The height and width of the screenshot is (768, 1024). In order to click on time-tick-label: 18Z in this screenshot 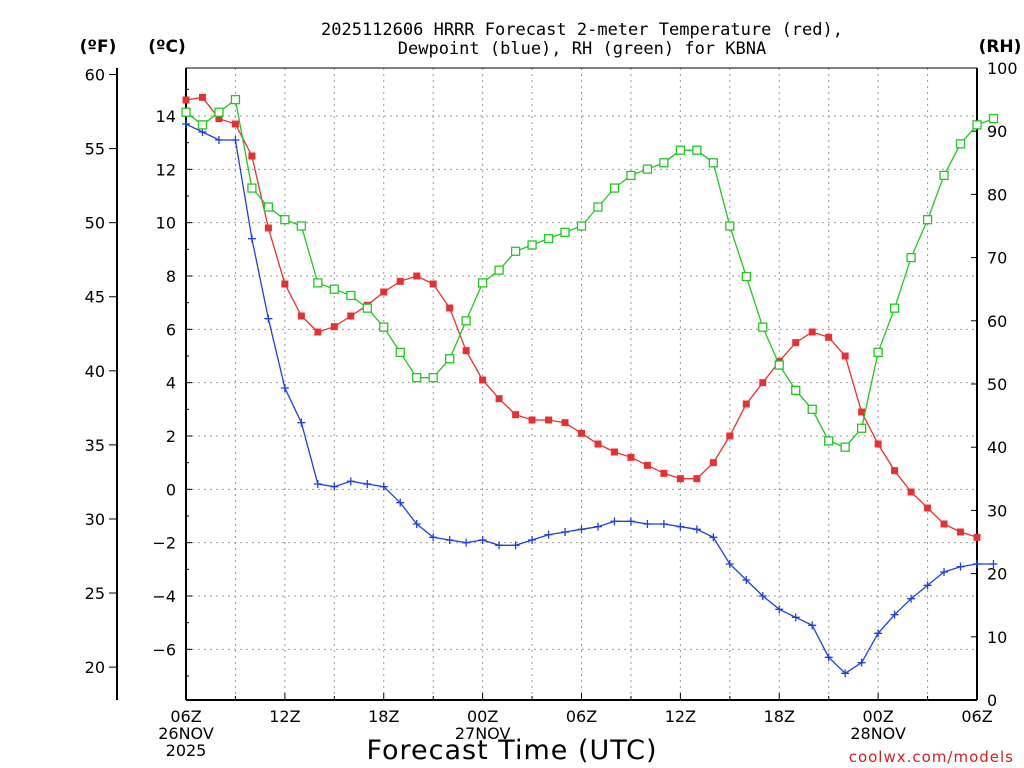, I will do `click(383, 716)`.